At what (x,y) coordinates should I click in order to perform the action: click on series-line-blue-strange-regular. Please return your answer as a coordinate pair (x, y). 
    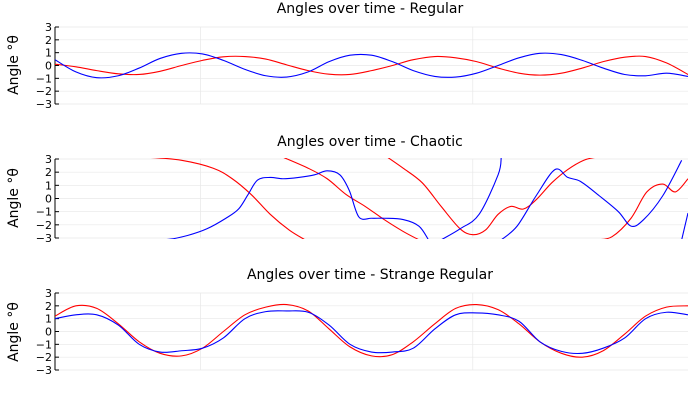
    Looking at the image, I should click on (371, 332).